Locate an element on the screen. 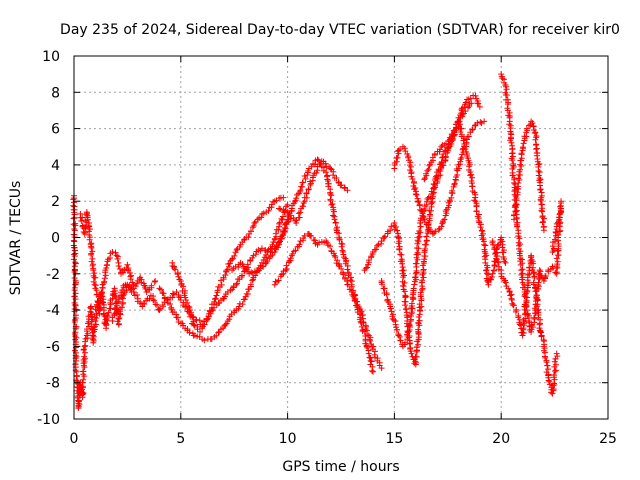 The image size is (640, 480). y-tick-label: 8 is located at coordinates (55, 93).